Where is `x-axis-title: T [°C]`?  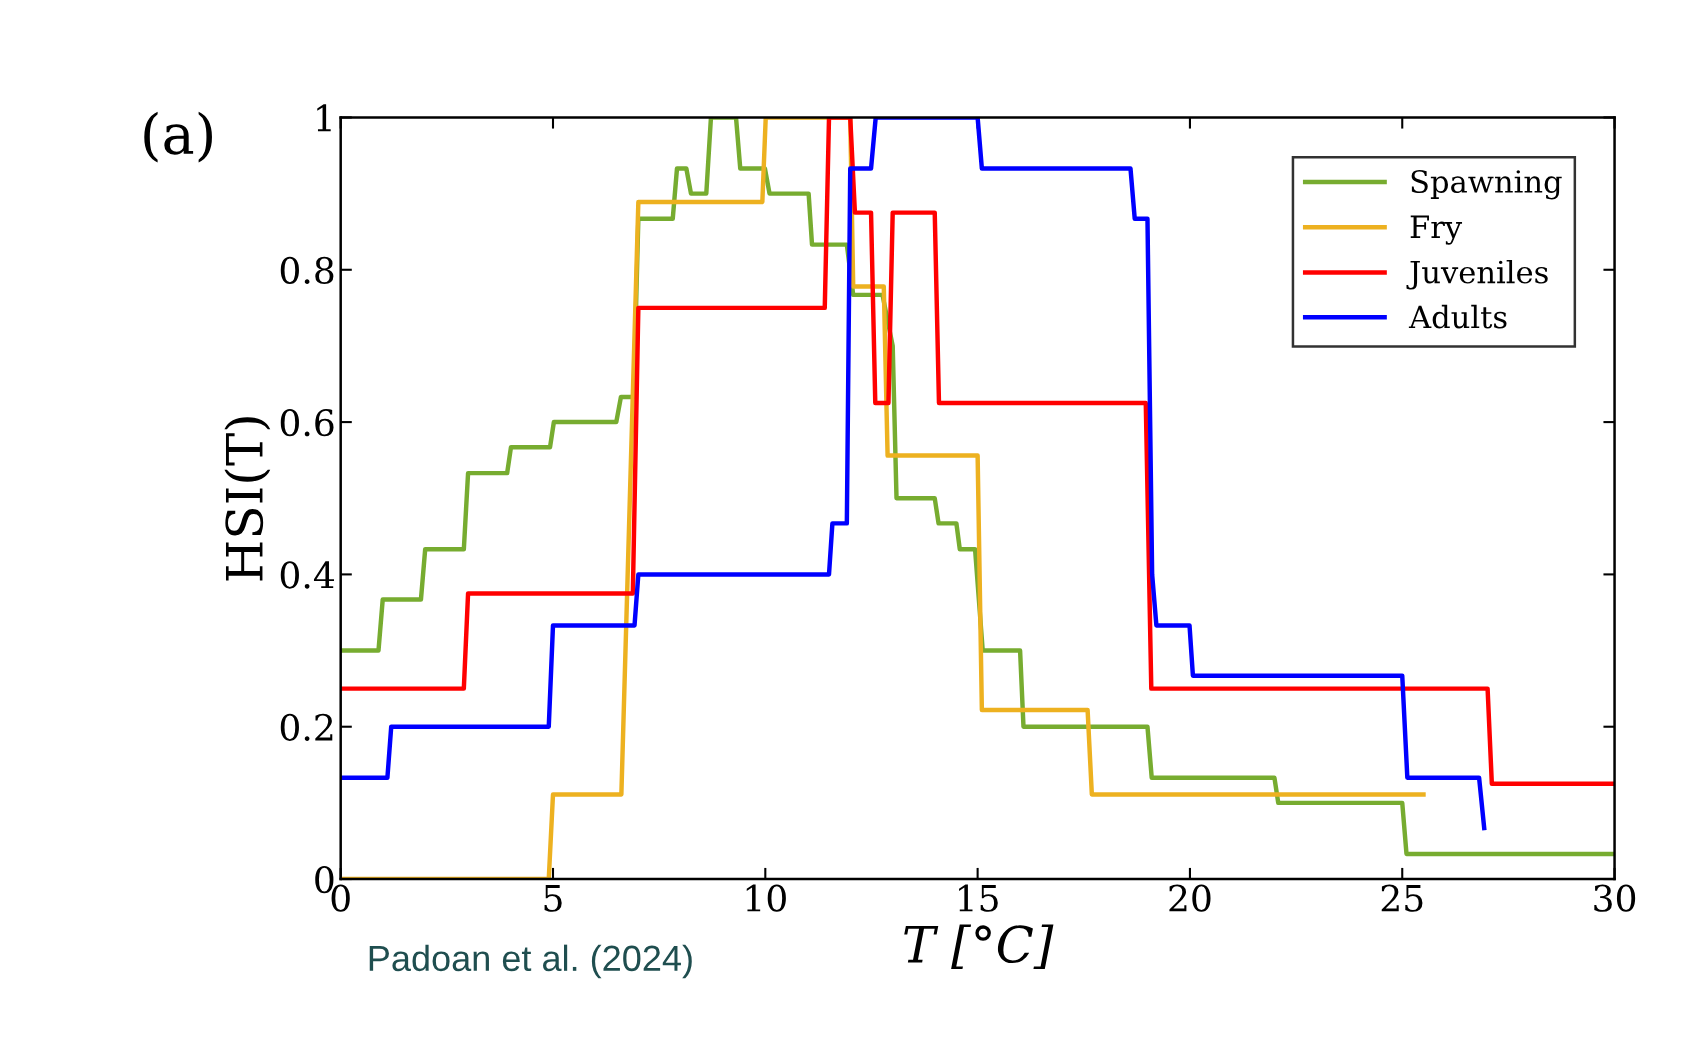 x-axis-title: T [°C] is located at coordinates (979, 946).